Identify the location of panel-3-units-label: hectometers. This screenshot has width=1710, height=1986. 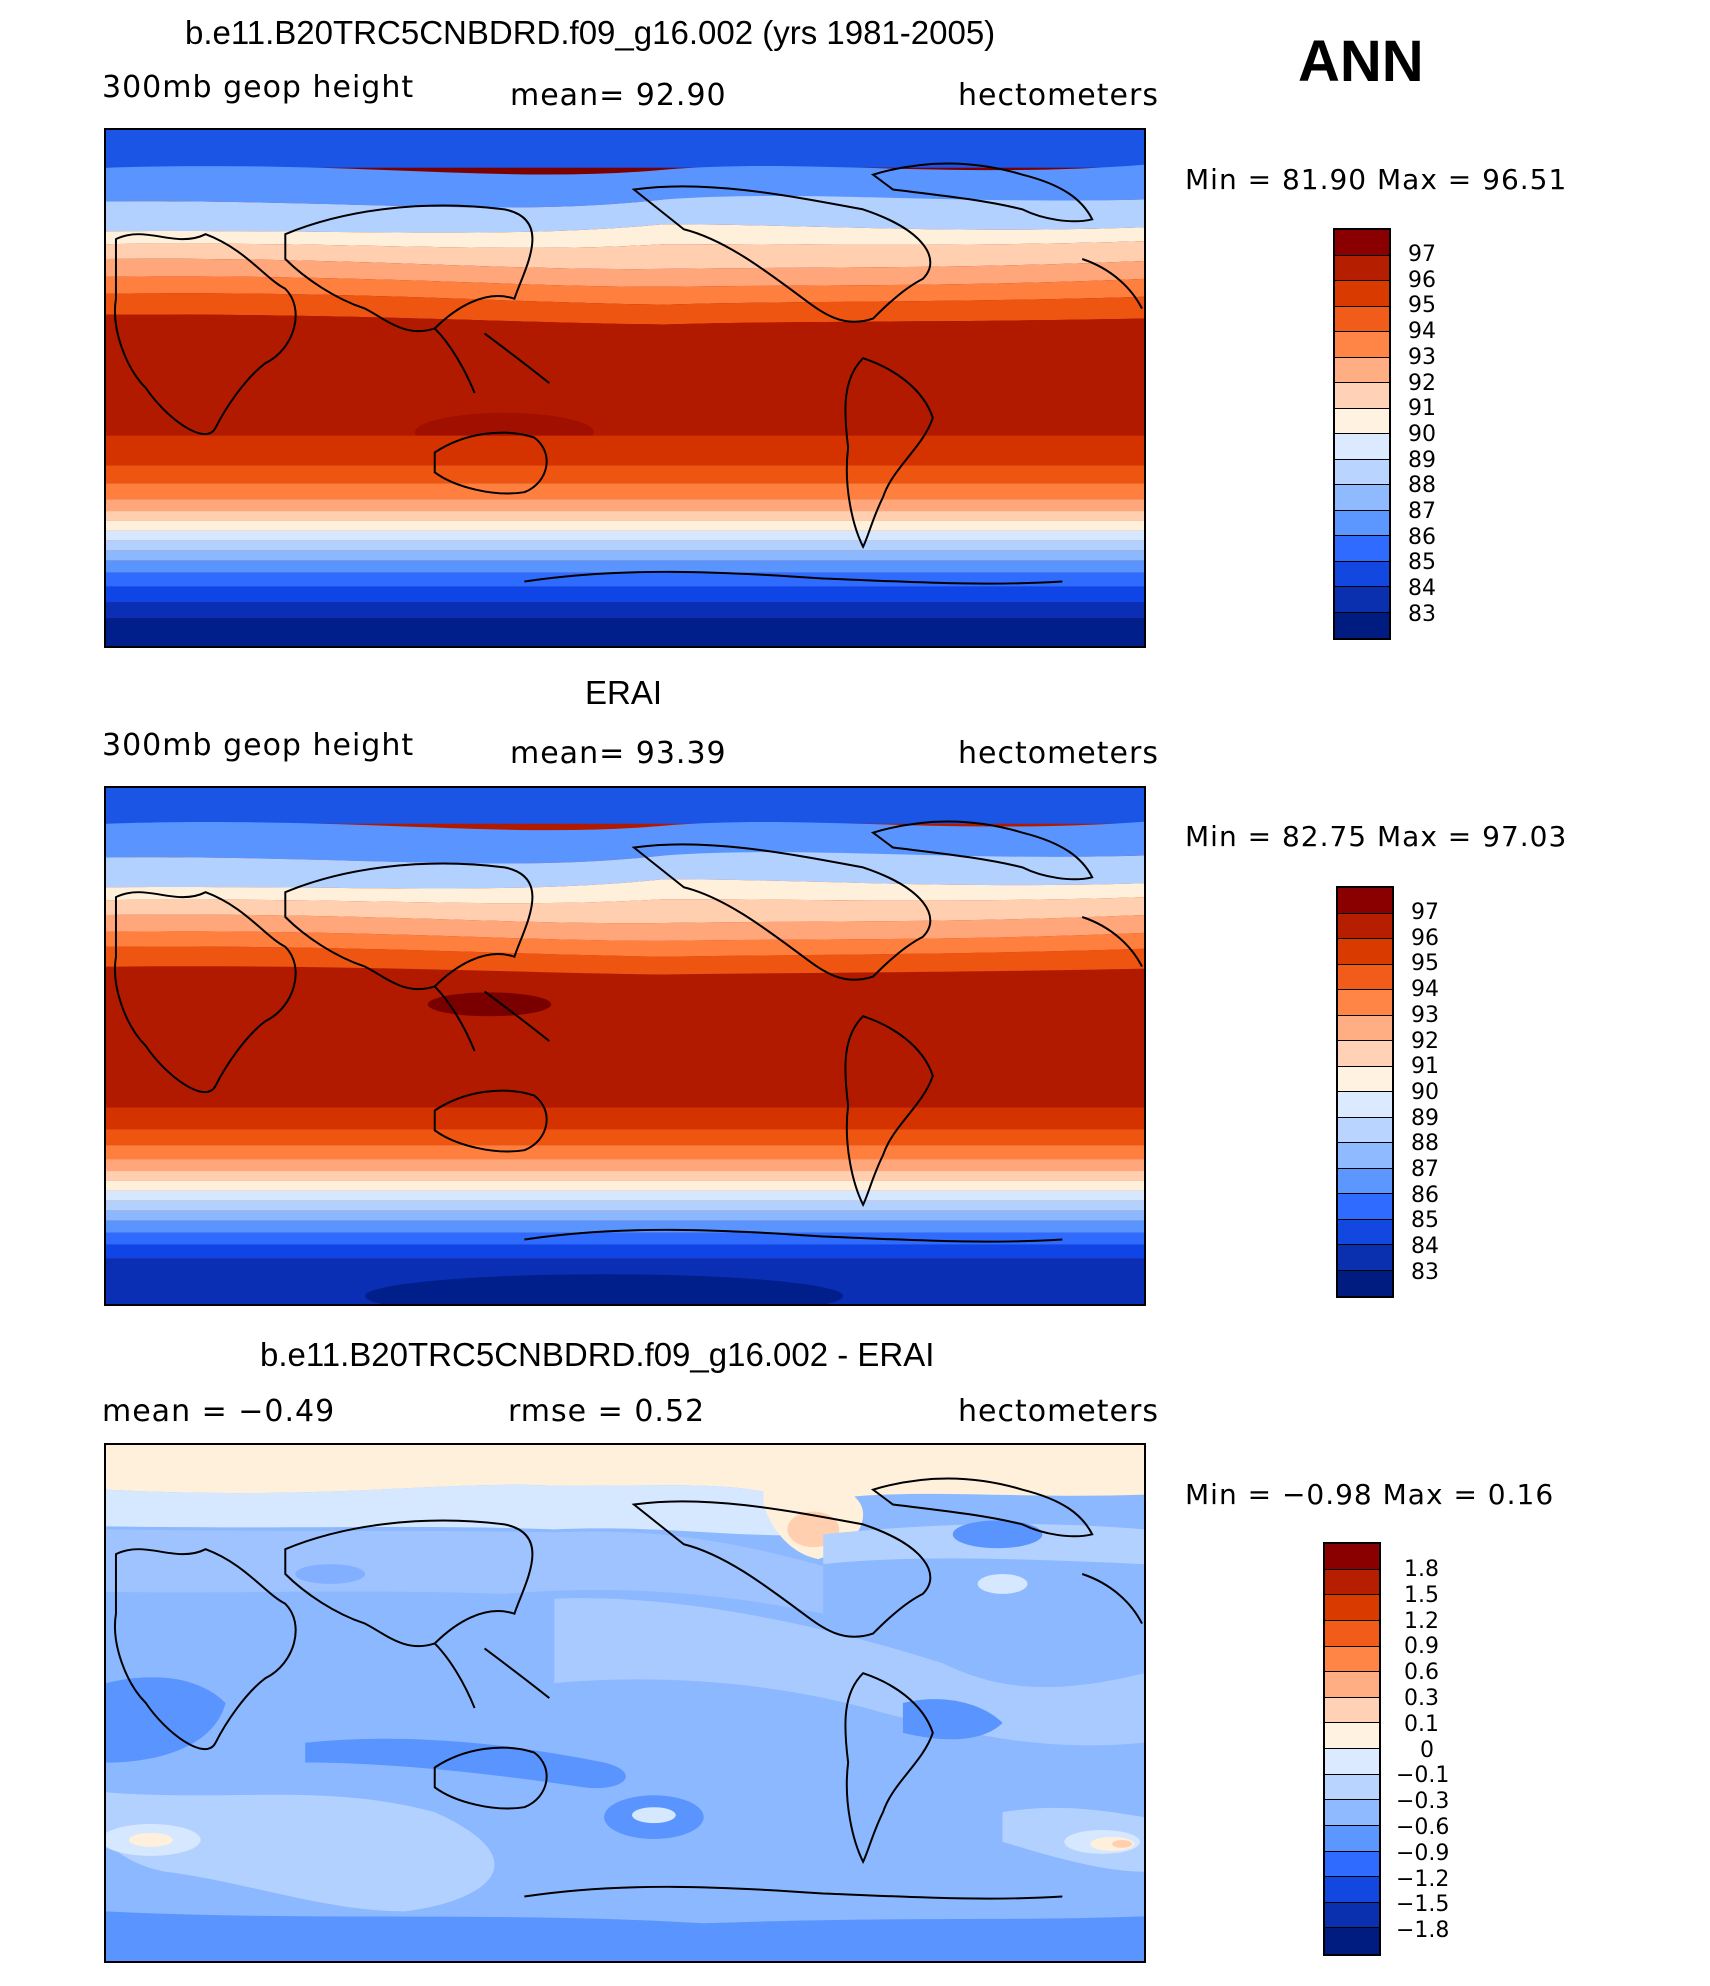
(1058, 1411).